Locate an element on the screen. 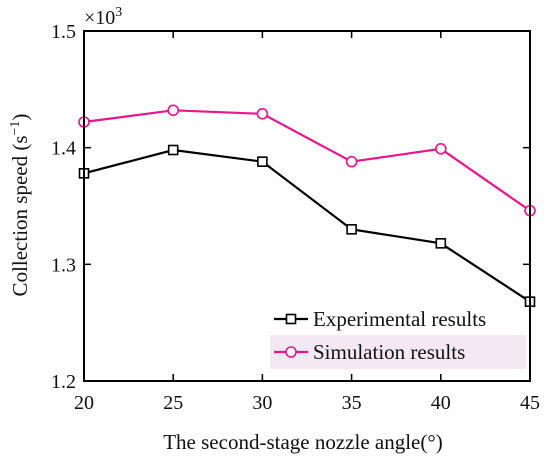 Image resolution: width=550 pixels, height=465 pixels. y-axis-title: Collection speed (s−1) is located at coordinates (20, 205).